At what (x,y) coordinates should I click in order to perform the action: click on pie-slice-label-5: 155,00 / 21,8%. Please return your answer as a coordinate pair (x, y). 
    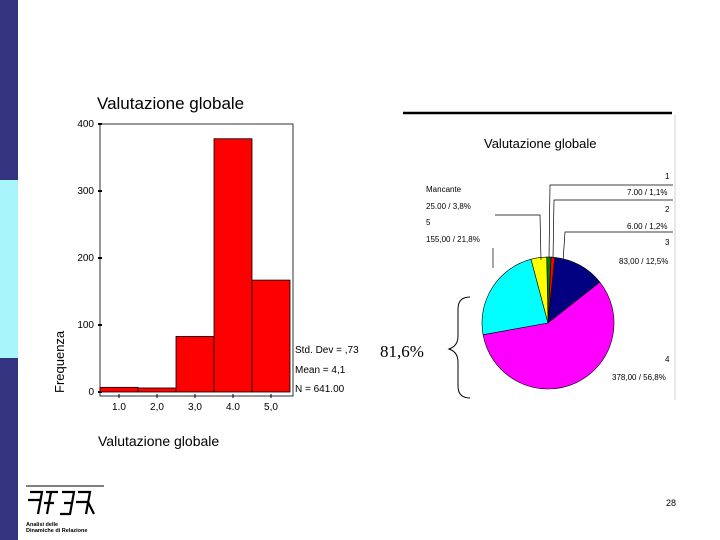
    Looking at the image, I should click on (453, 239).